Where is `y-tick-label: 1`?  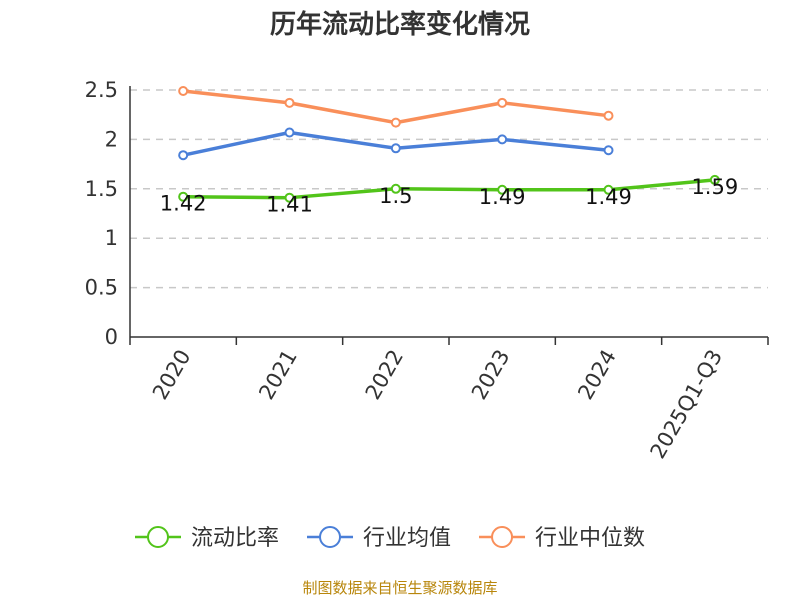 y-tick-label: 1 is located at coordinates (111, 238).